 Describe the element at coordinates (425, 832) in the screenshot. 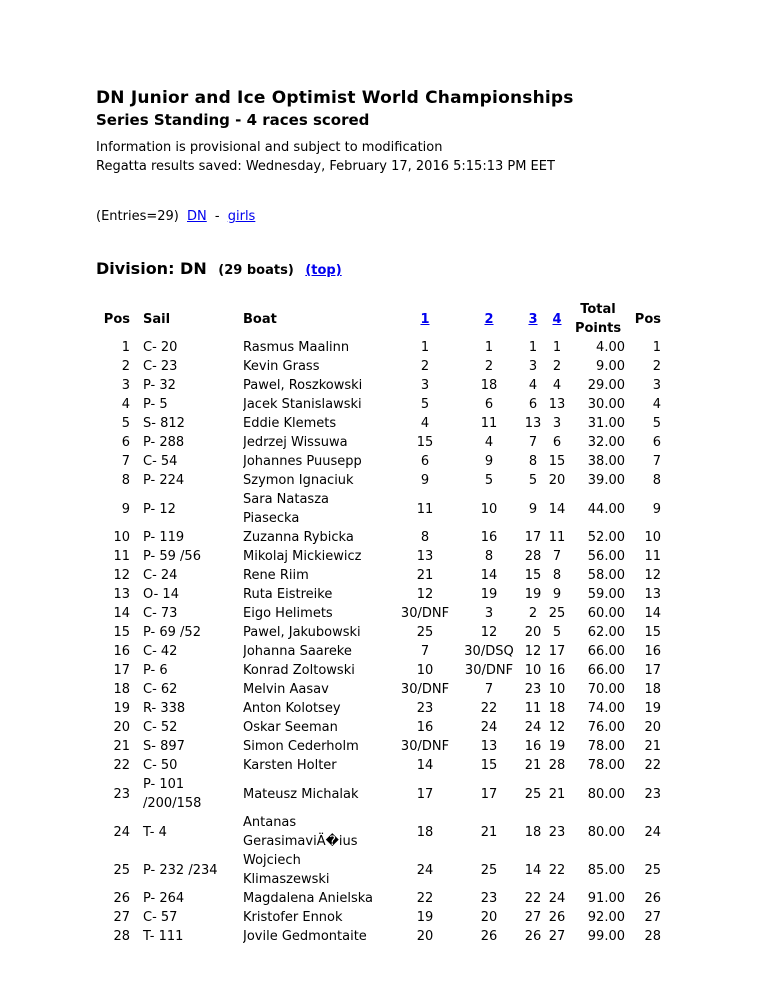

I see `race1-cell: 18` at that location.